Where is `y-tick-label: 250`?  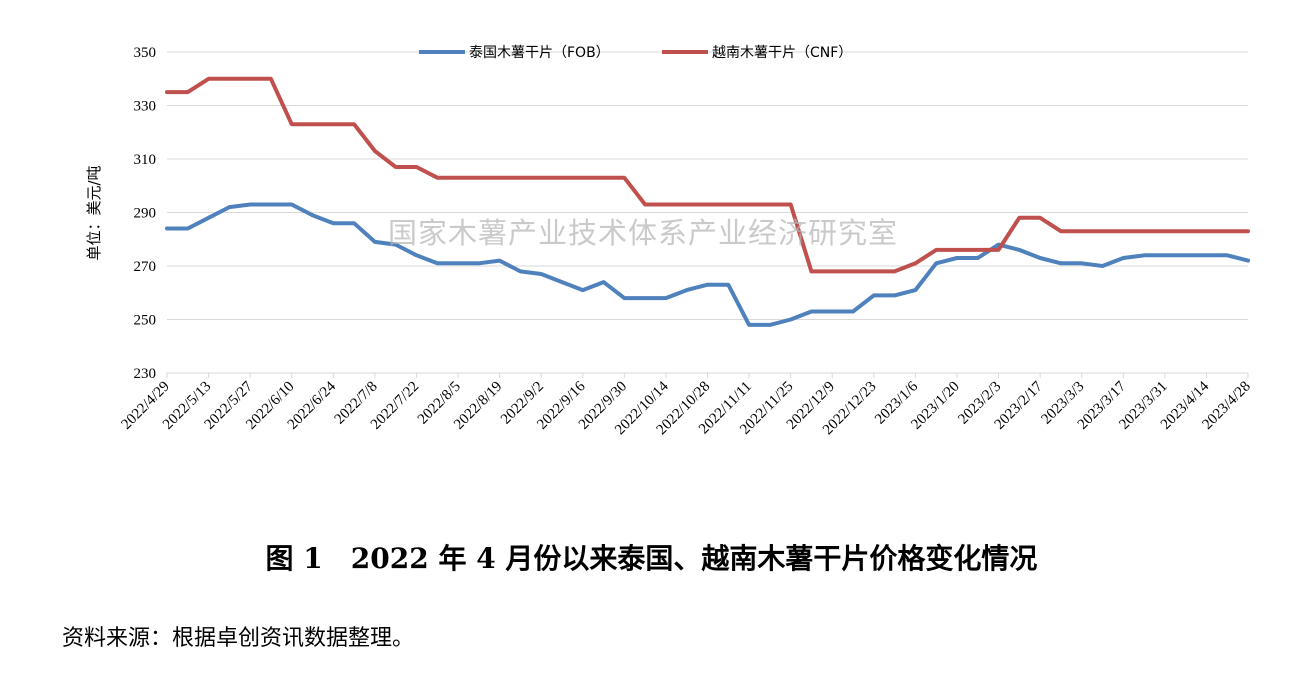
y-tick-label: 250 is located at coordinates (145, 321).